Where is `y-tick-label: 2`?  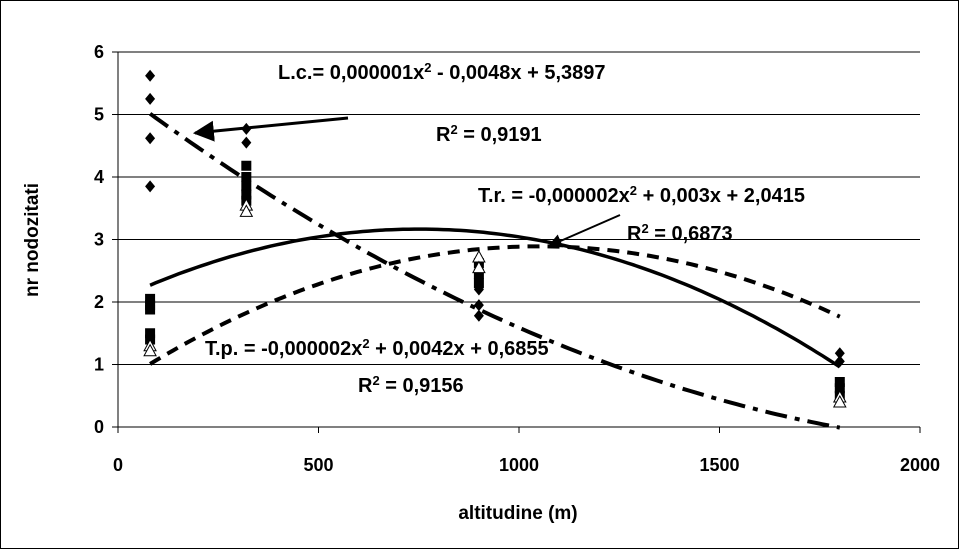 y-tick-label: 2 is located at coordinates (99, 302).